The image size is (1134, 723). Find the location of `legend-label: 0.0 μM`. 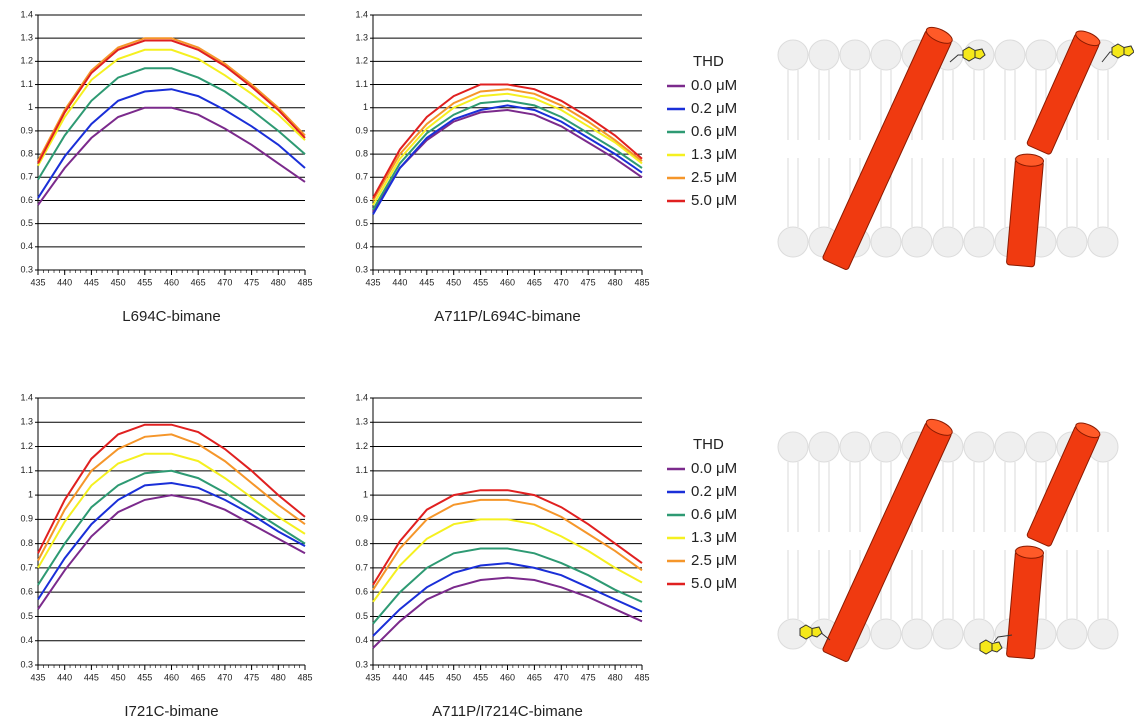

legend-label: 0.0 μM is located at coordinates (714, 468).